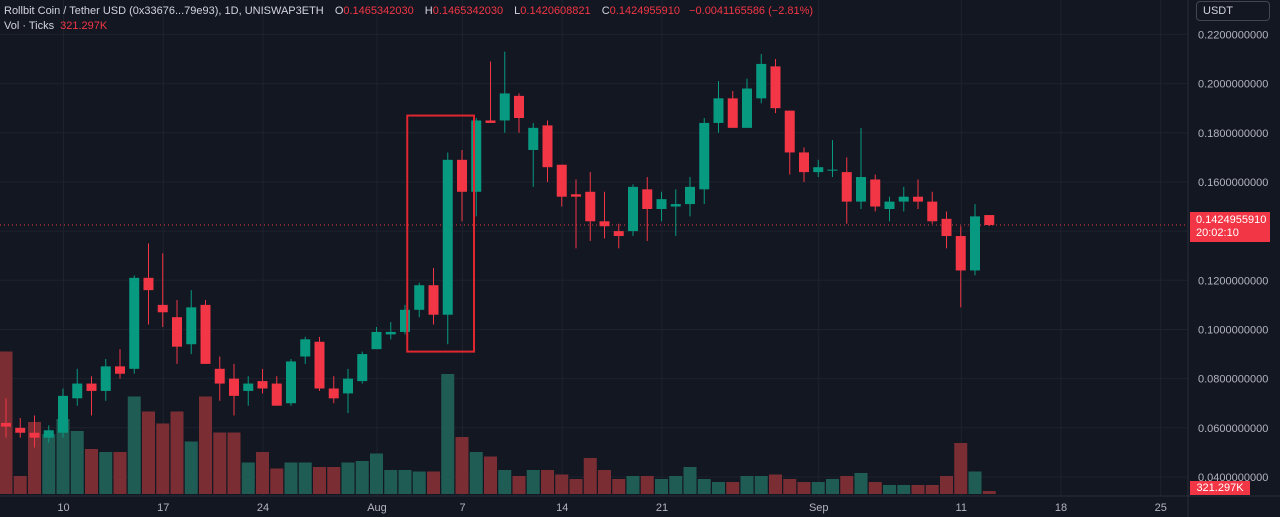 The image size is (1280, 517). Describe the element at coordinates (1233, 11) in the screenshot. I see `currency-button: USDT` at that location.